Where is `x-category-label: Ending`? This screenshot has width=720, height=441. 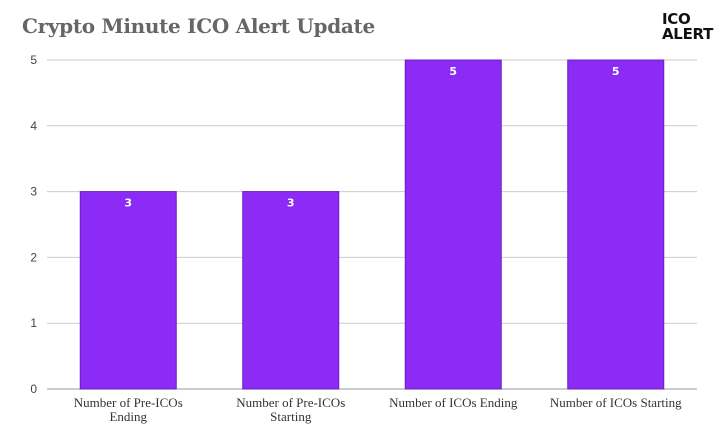
x-category-label: Ending is located at coordinates (128, 416).